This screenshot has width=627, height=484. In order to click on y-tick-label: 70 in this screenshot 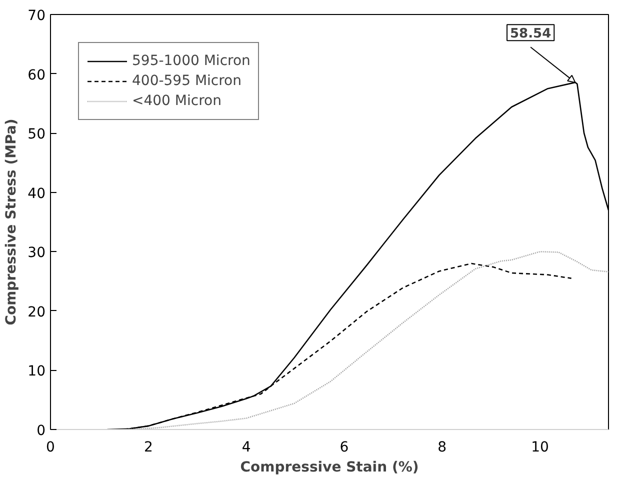, I will do `click(37, 16)`.